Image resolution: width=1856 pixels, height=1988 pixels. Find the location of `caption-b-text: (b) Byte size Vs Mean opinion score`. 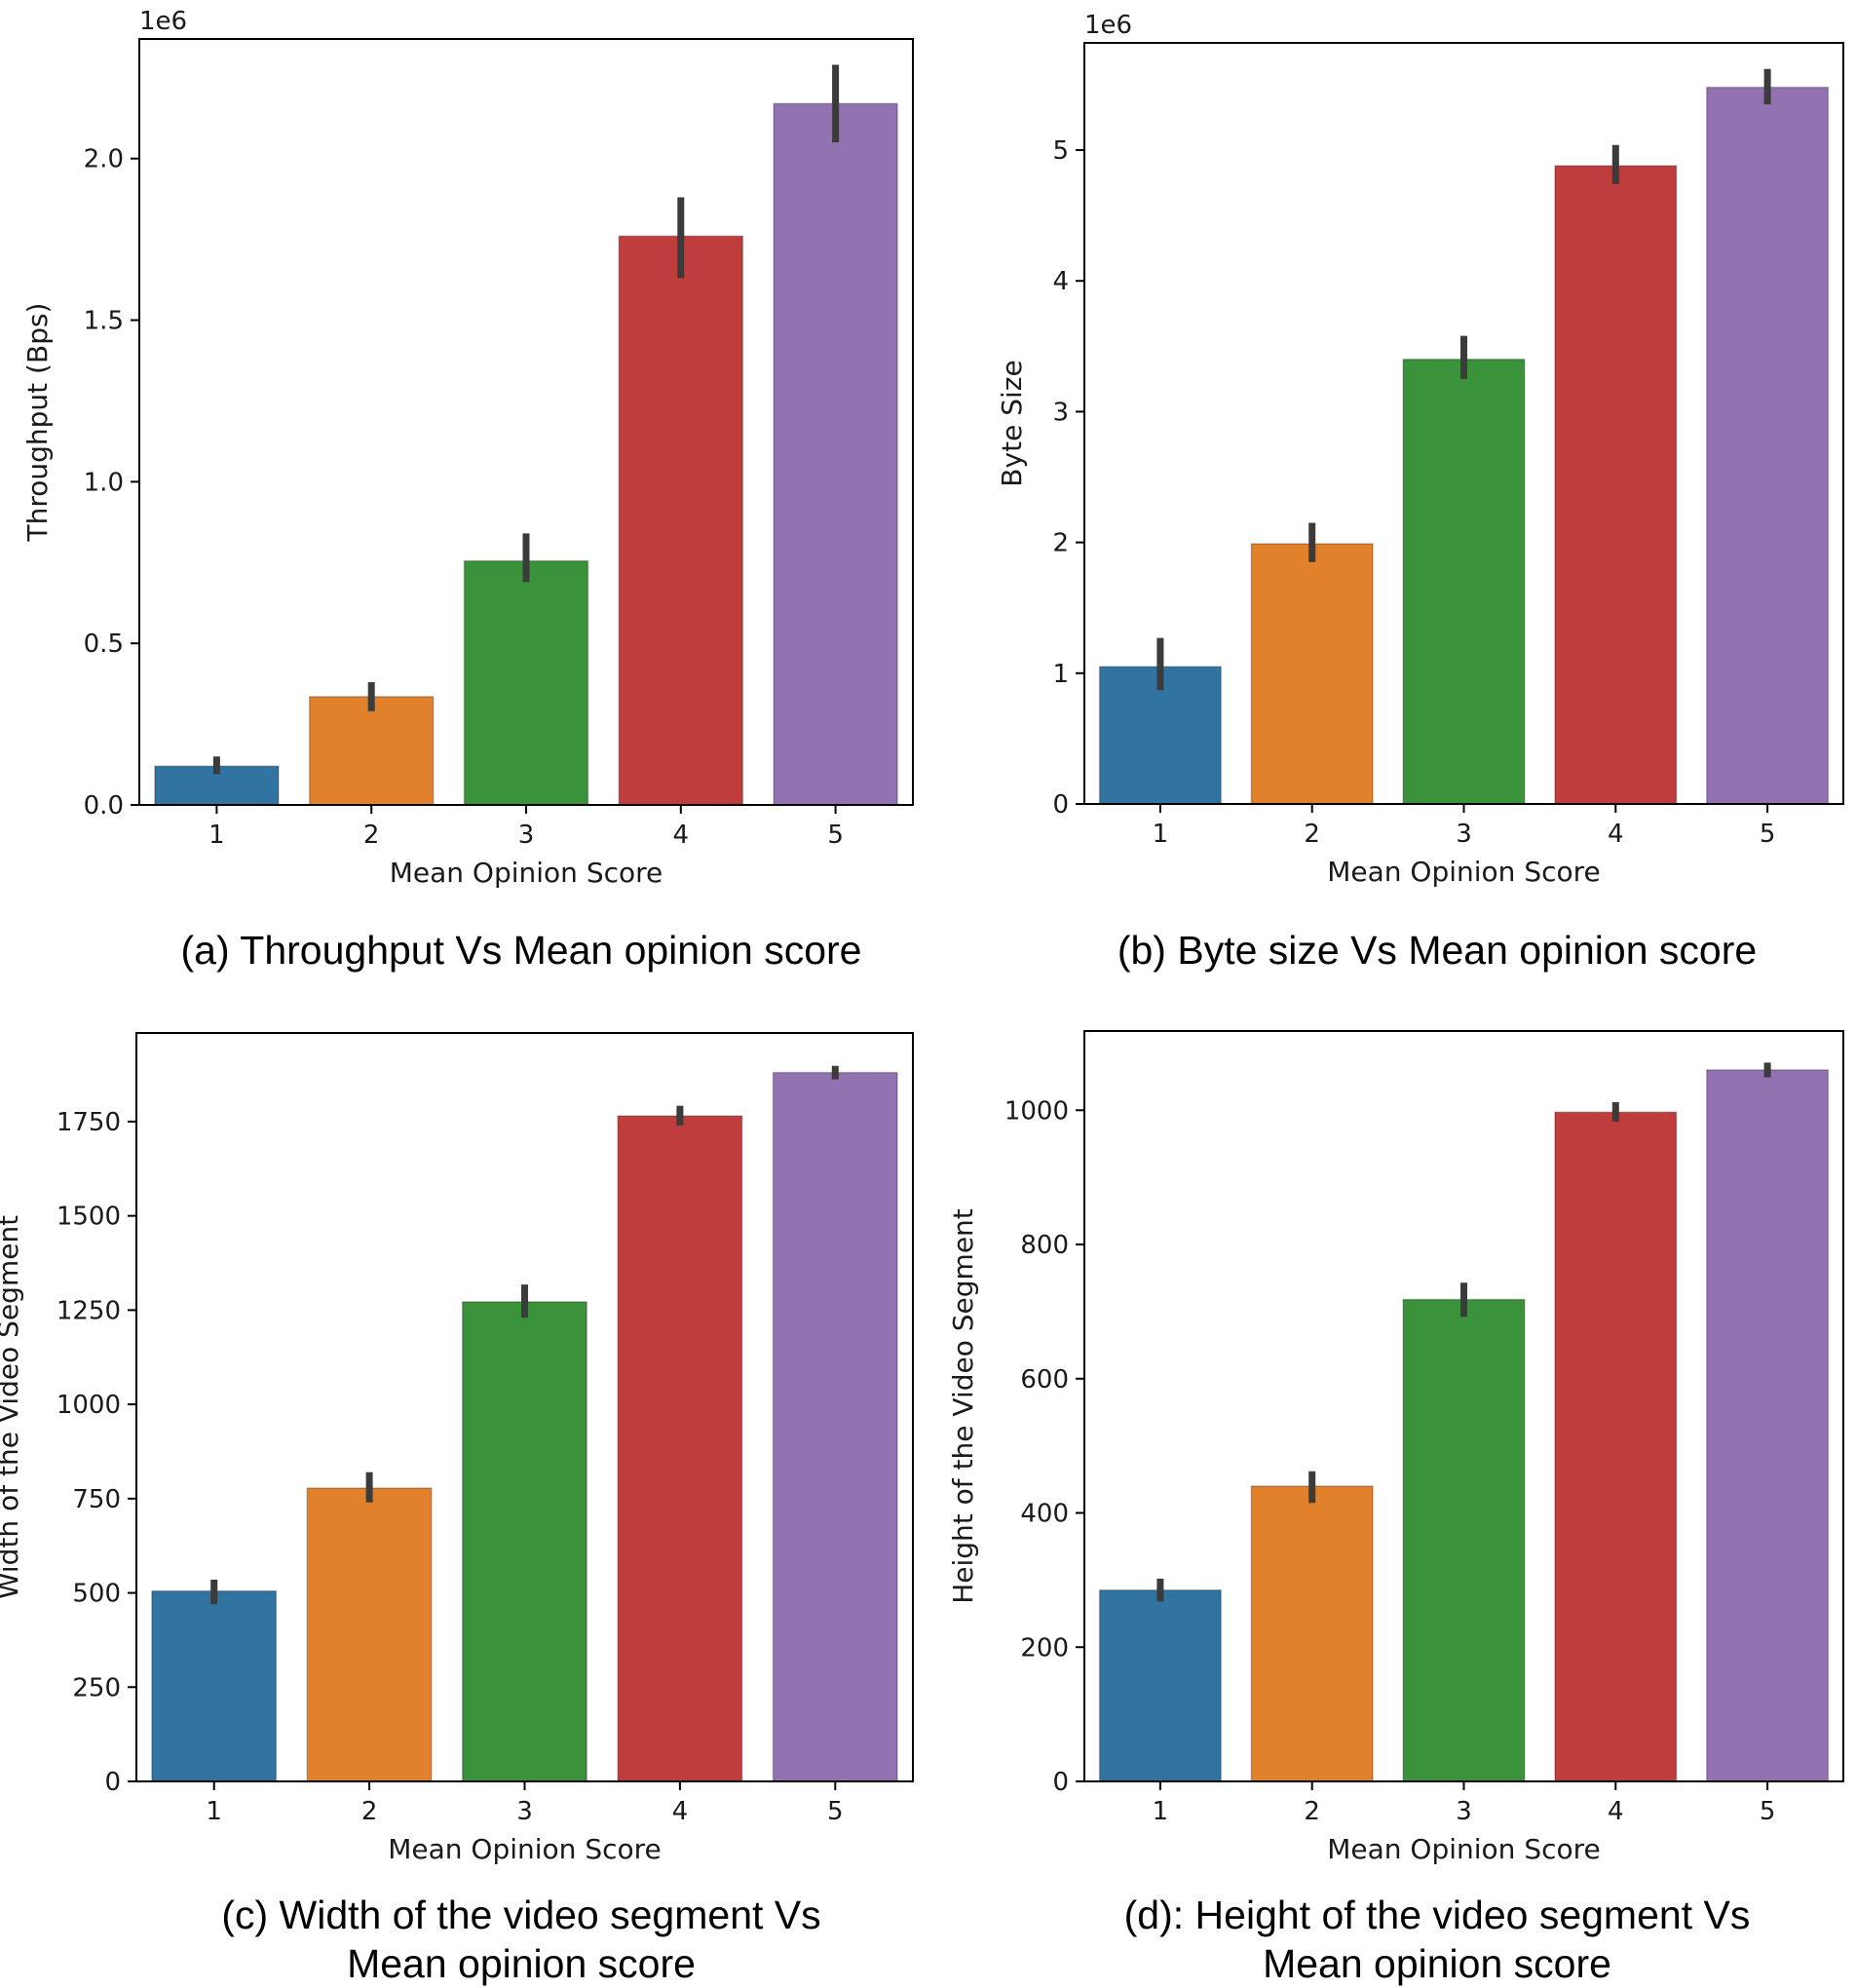

caption-b-text: (b) Byte size Vs Mean opinion score is located at coordinates (1437, 951).